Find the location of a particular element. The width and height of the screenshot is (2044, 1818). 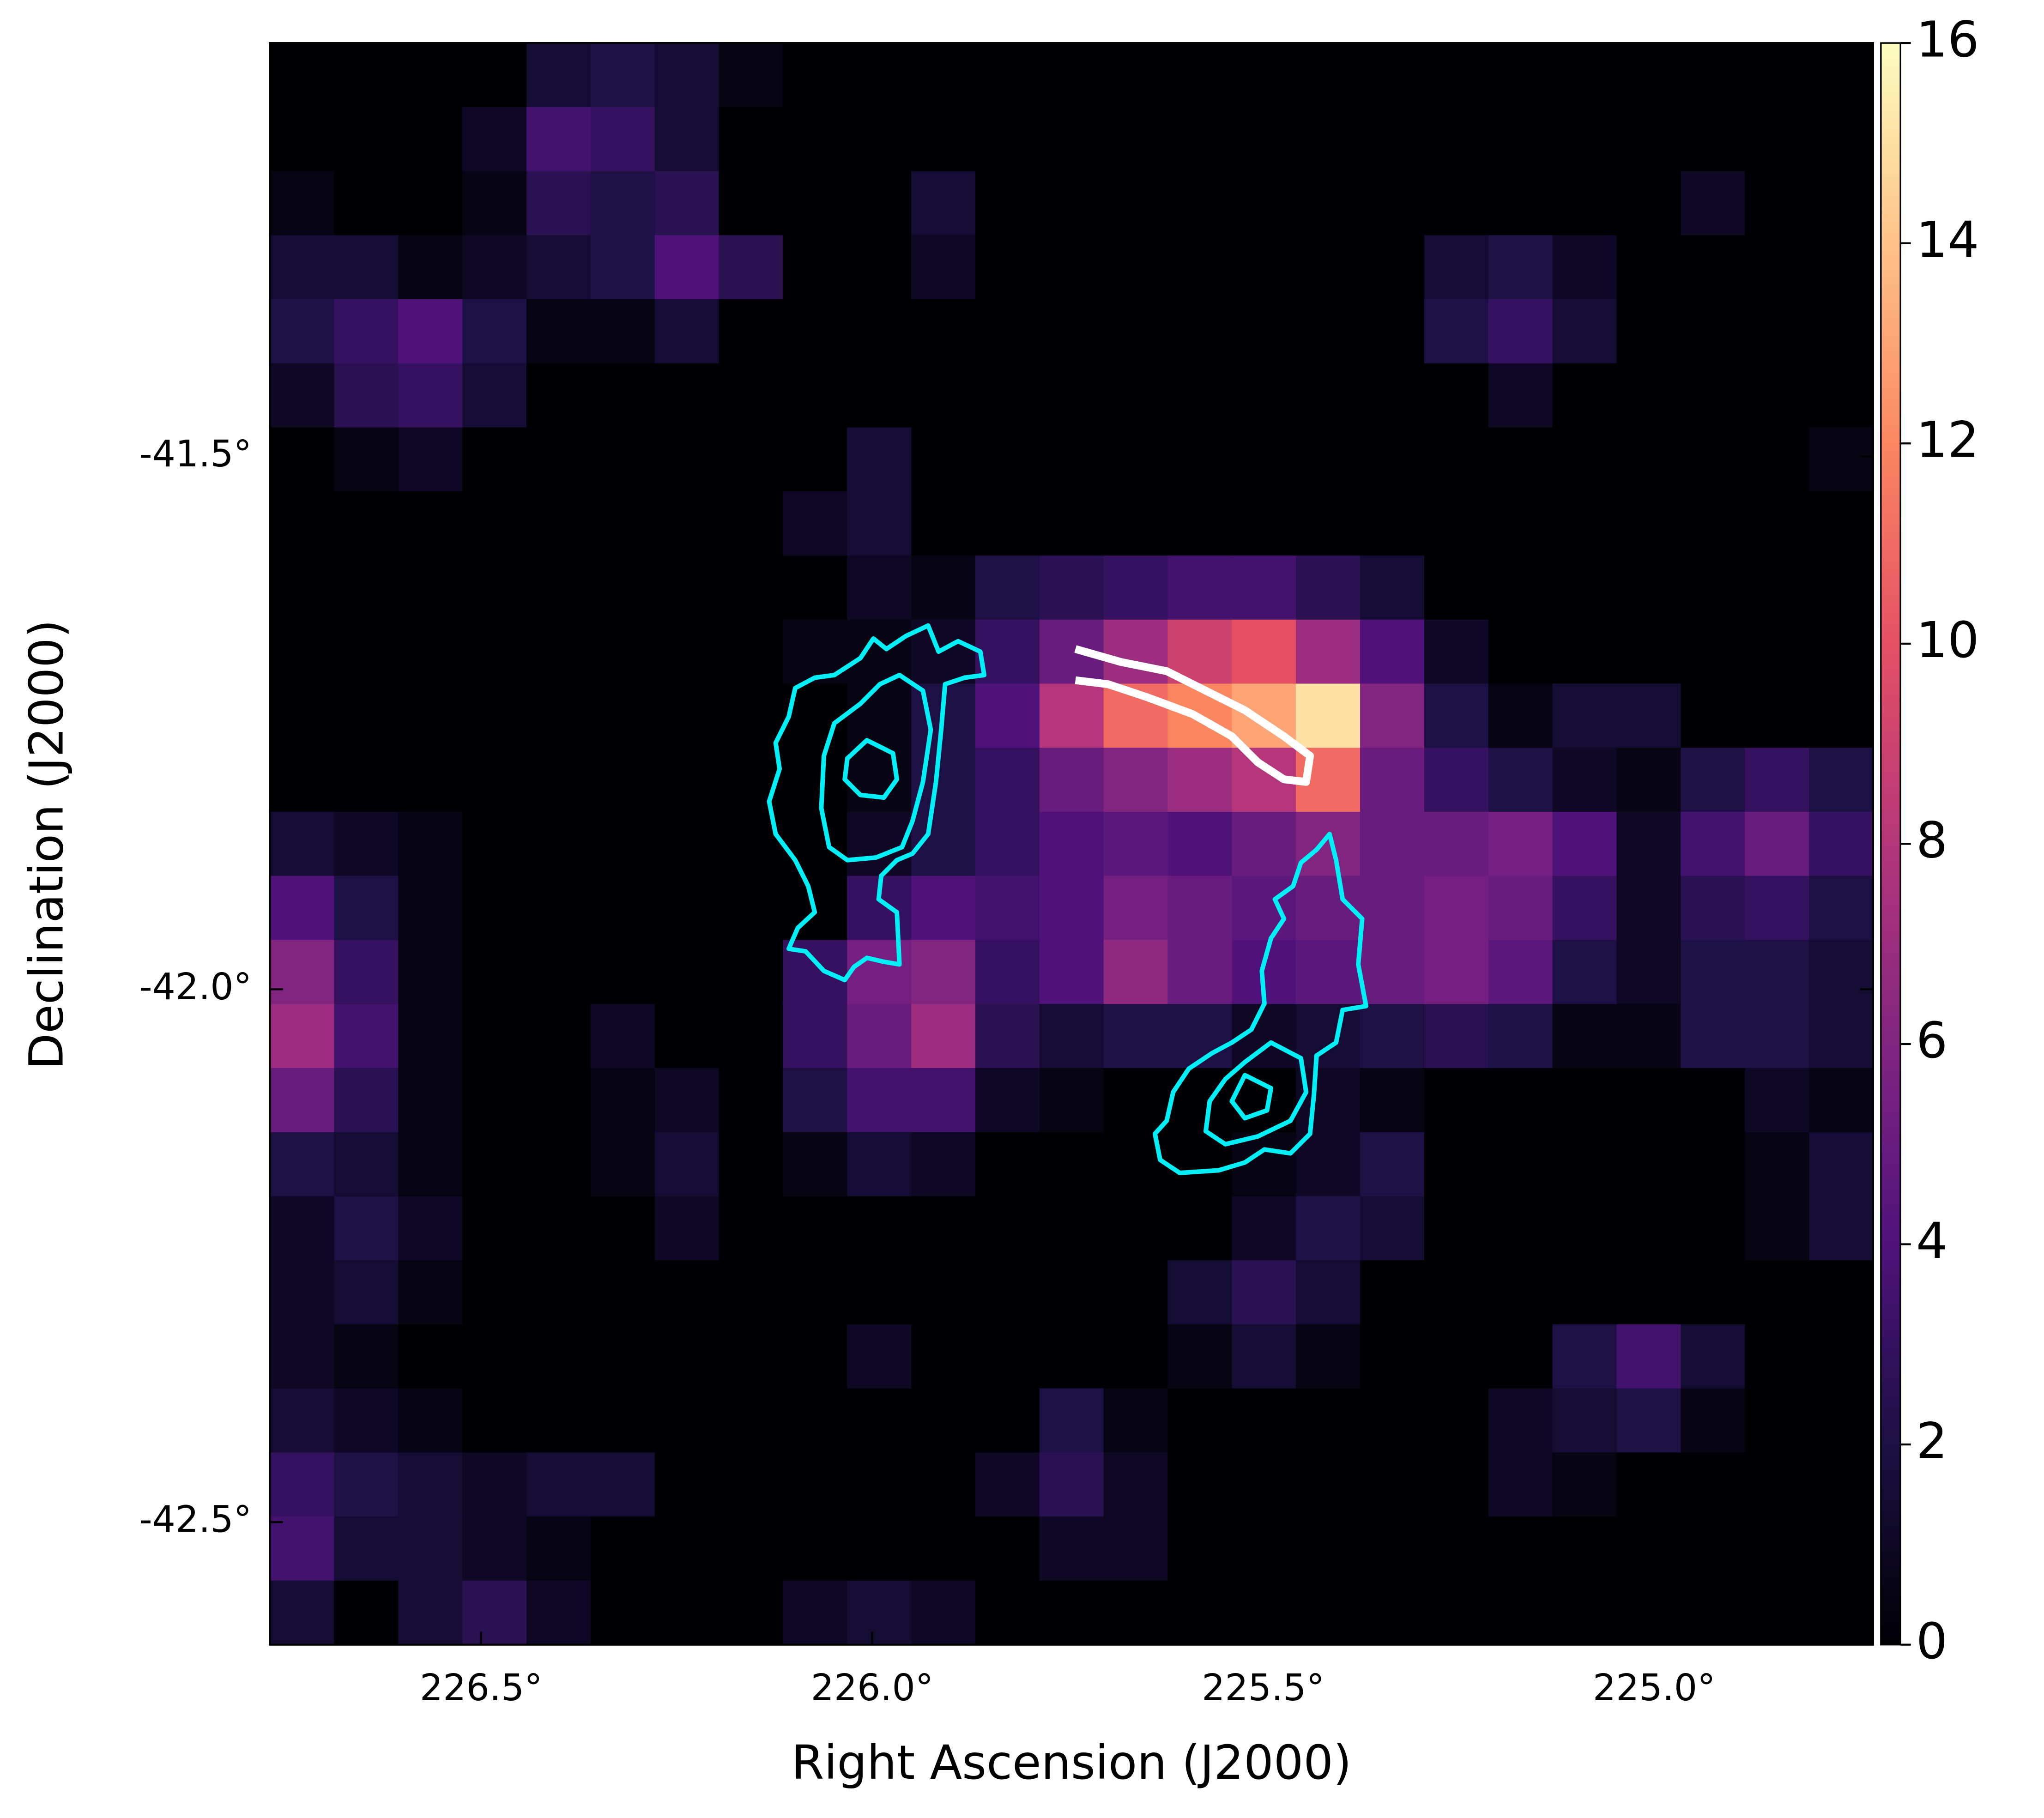

y-tick-label: -42.0° is located at coordinates (196, 987).